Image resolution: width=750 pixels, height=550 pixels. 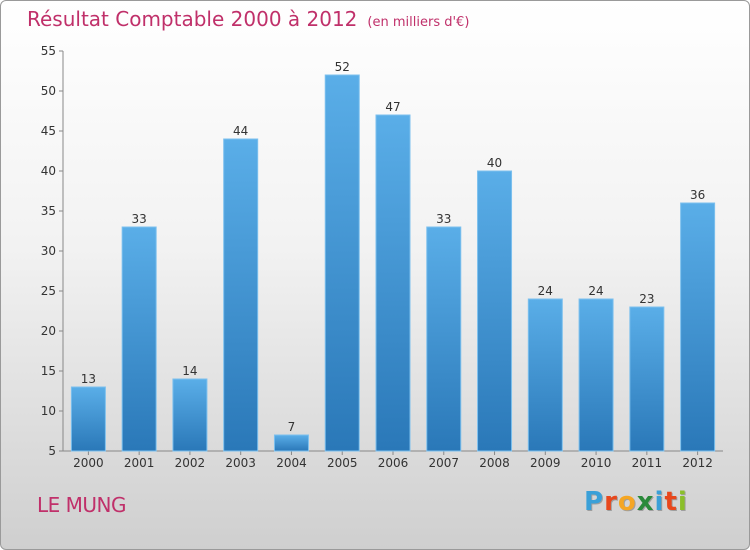 I want to click on x-tick-label: 2010, so click(x=596, y=463).